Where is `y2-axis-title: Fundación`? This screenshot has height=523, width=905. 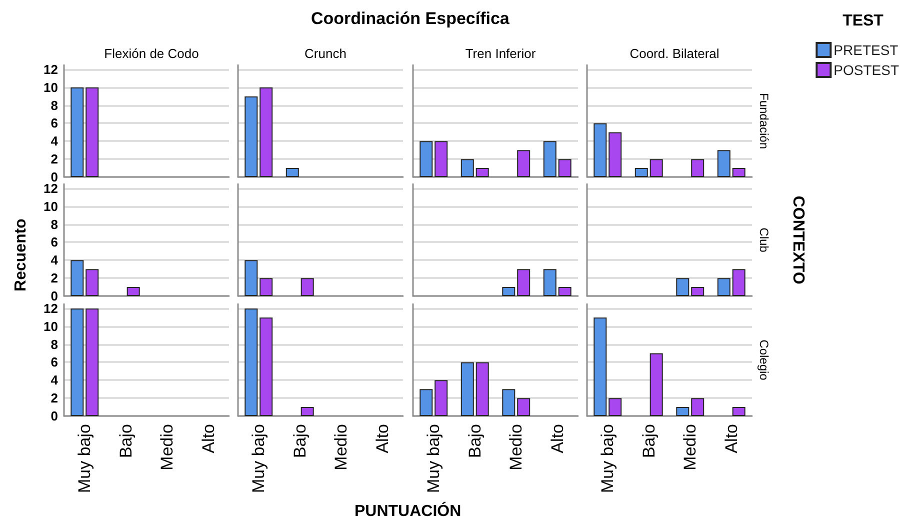
y2-axis-title: Fundación is located at coordinates (764, 121).